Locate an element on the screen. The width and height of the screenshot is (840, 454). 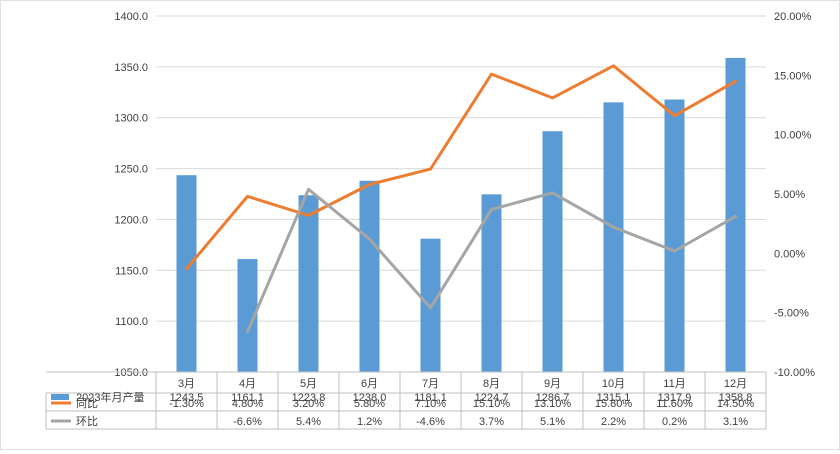
table-cell: 15.80% is located at coordinates (614, 404).